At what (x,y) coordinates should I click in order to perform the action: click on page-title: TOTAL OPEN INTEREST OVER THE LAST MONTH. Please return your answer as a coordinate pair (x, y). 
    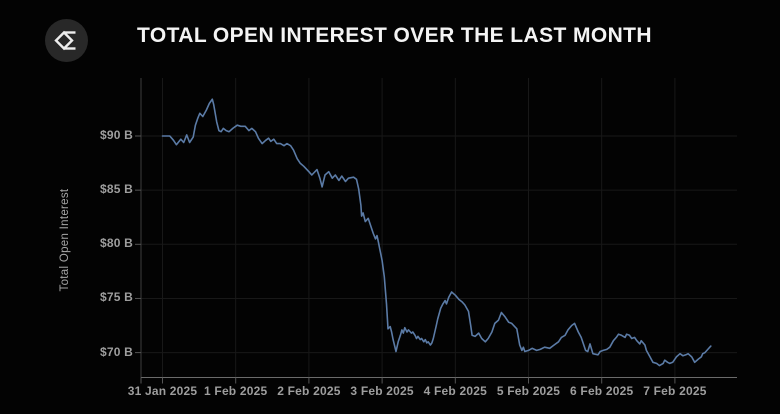
    Looking at the image, I should click on (394, 35).